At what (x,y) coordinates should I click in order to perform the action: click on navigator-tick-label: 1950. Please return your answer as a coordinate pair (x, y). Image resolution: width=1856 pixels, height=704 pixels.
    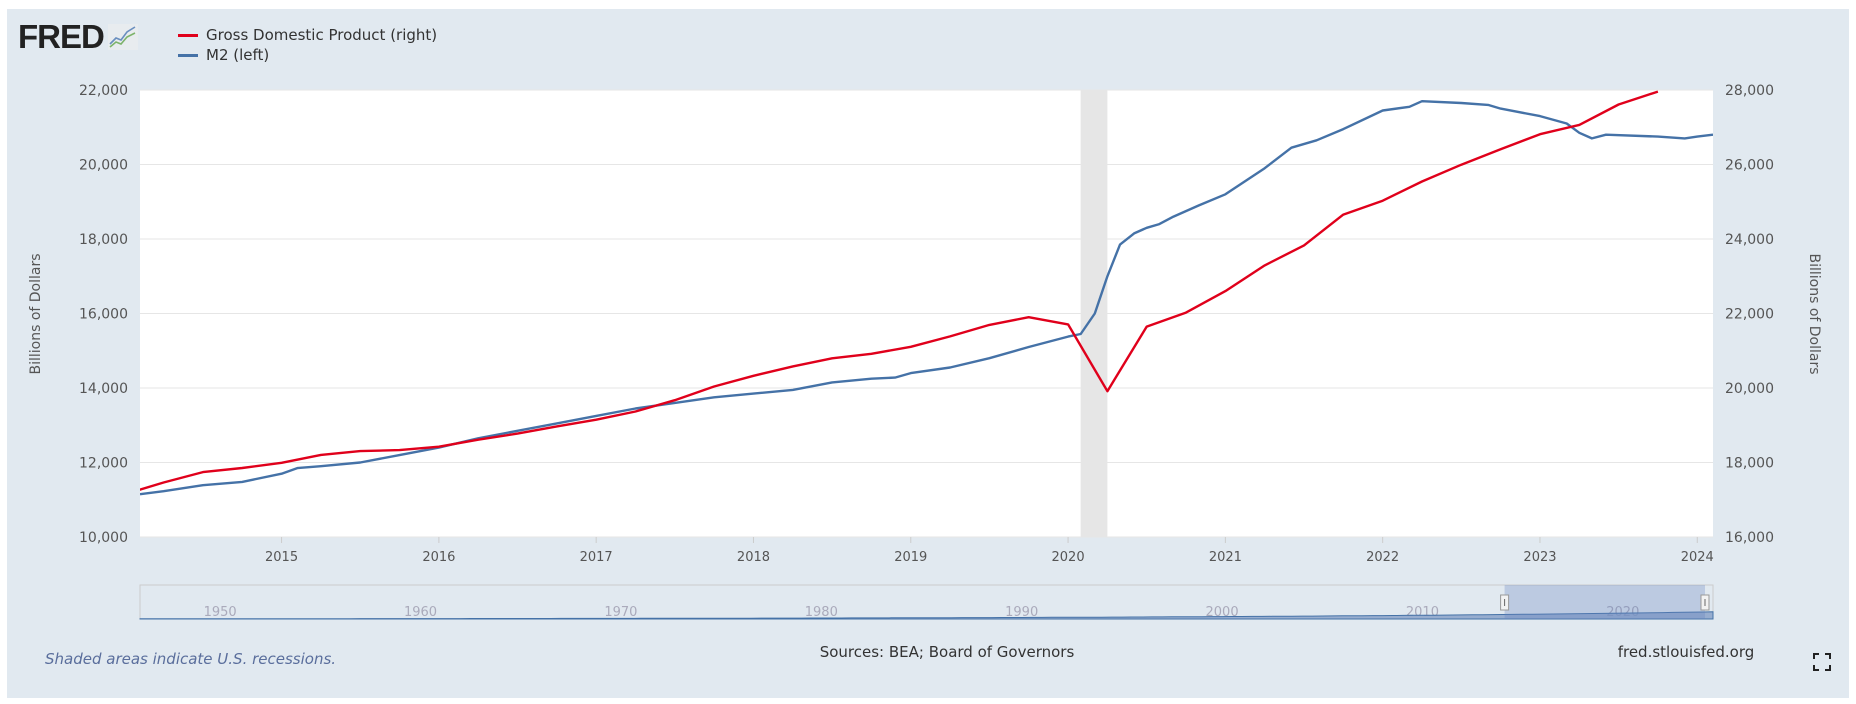
    Looking at the image, I should click on (220, 612).